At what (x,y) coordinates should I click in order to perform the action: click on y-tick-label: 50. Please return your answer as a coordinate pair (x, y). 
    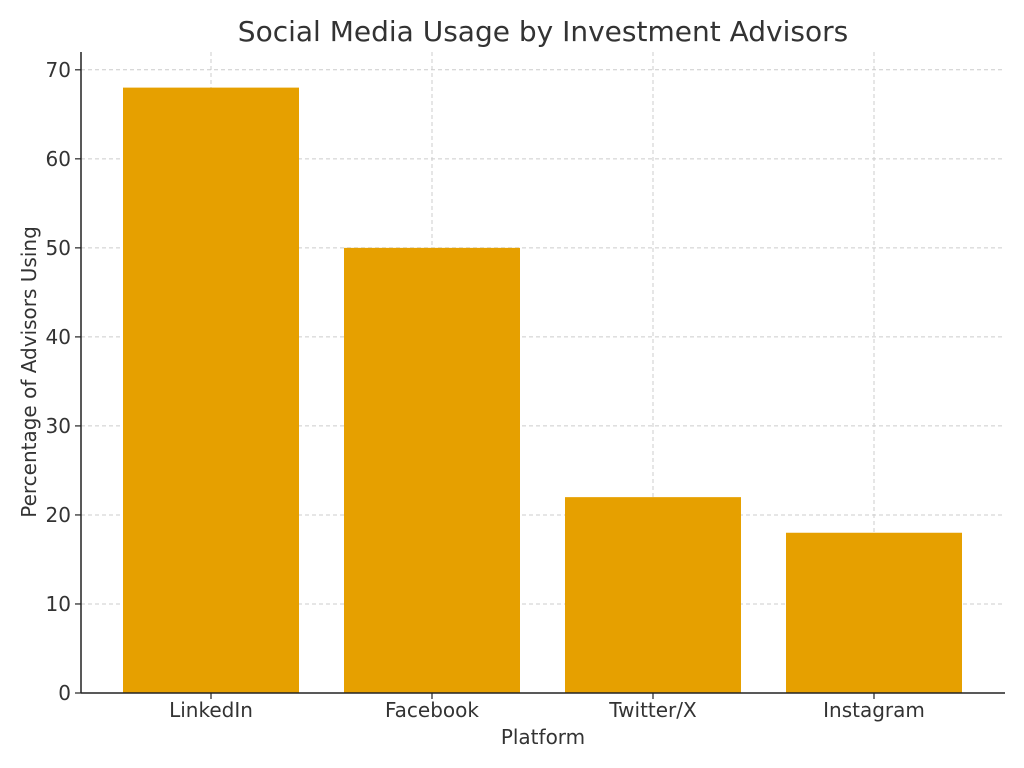
    Looking at the image, I should click on (58, 248).